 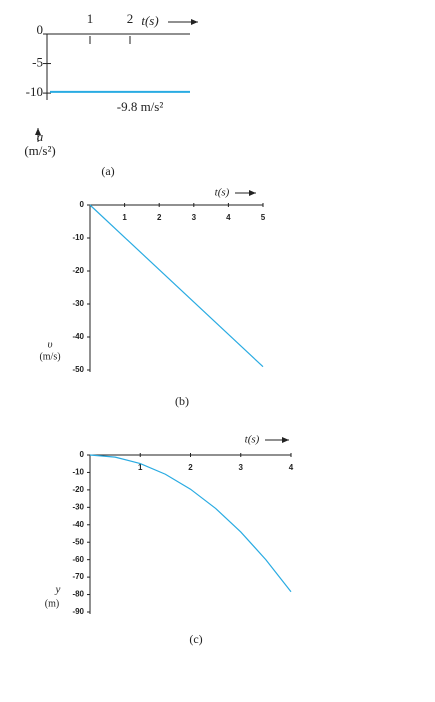 What do you see at coordinates (37, 62) in the screenshot?
I see `y-tick-label: -5` at bounding box center [37, 62].